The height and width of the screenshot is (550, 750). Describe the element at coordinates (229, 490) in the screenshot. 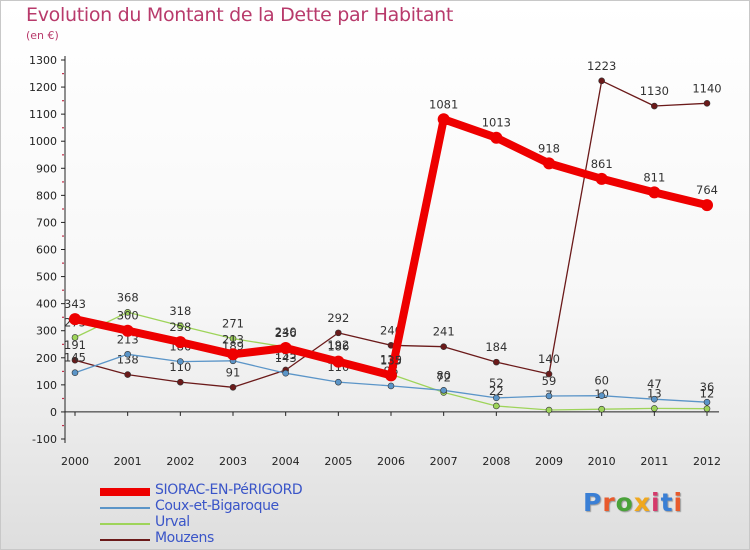

I see `legend-label-siorac: SIORAC-EN-PéRIGORD` at that location.